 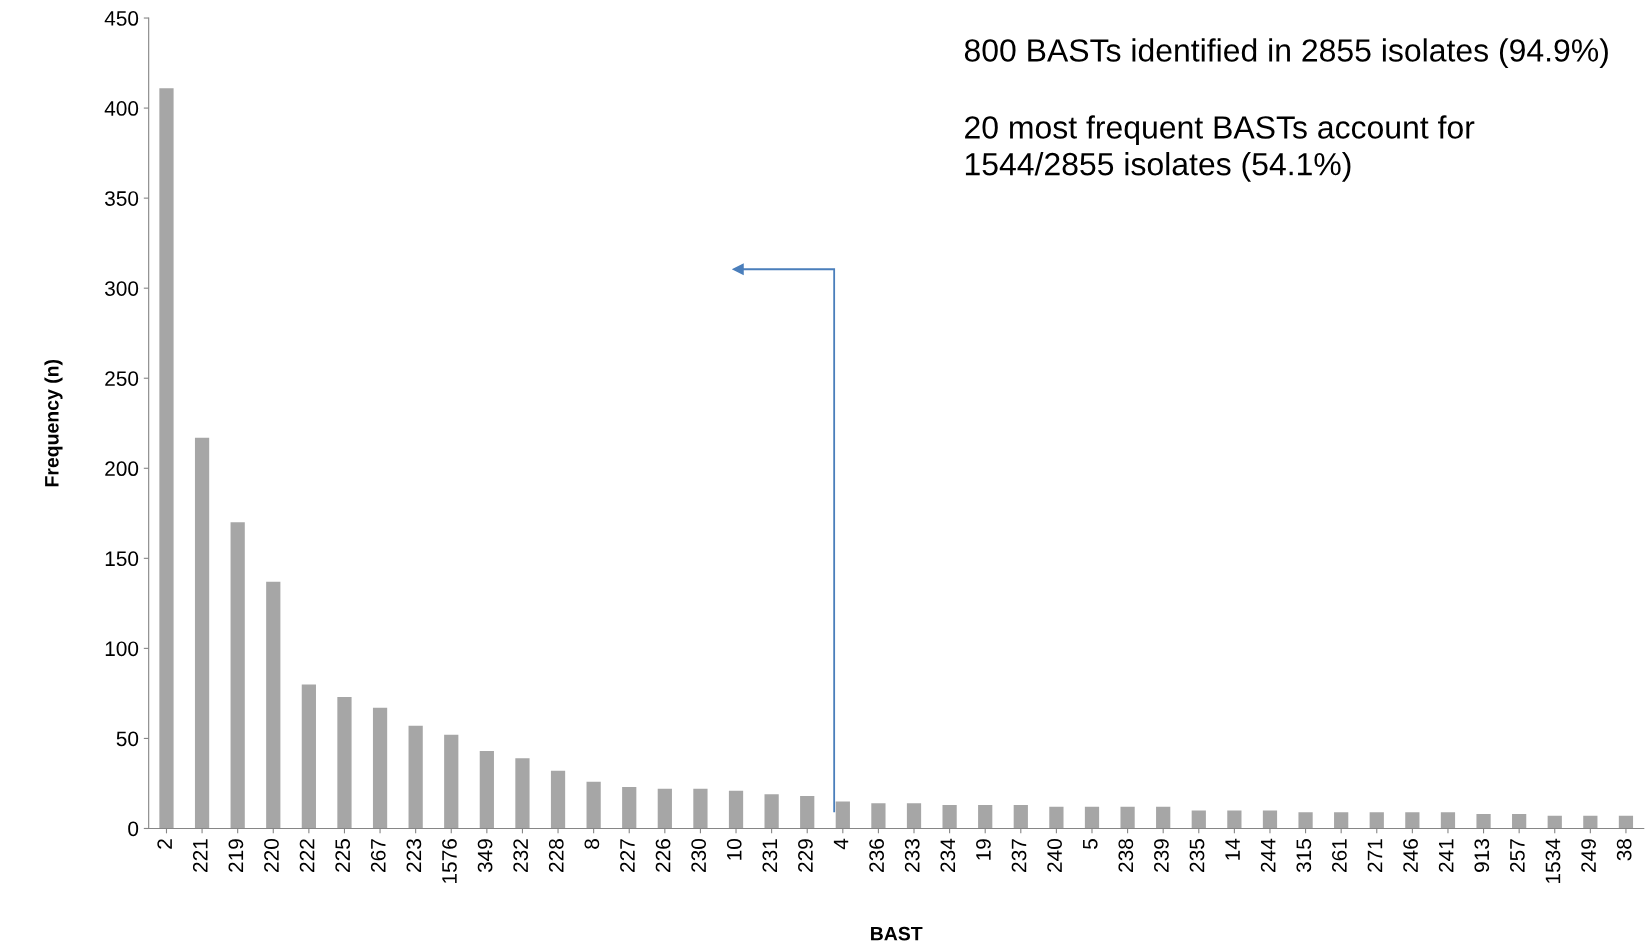 What do you see at coordinates (1054, 855) in the screenshot?
I see `x-tick-label: 240` at bounding box center [1054, 855].